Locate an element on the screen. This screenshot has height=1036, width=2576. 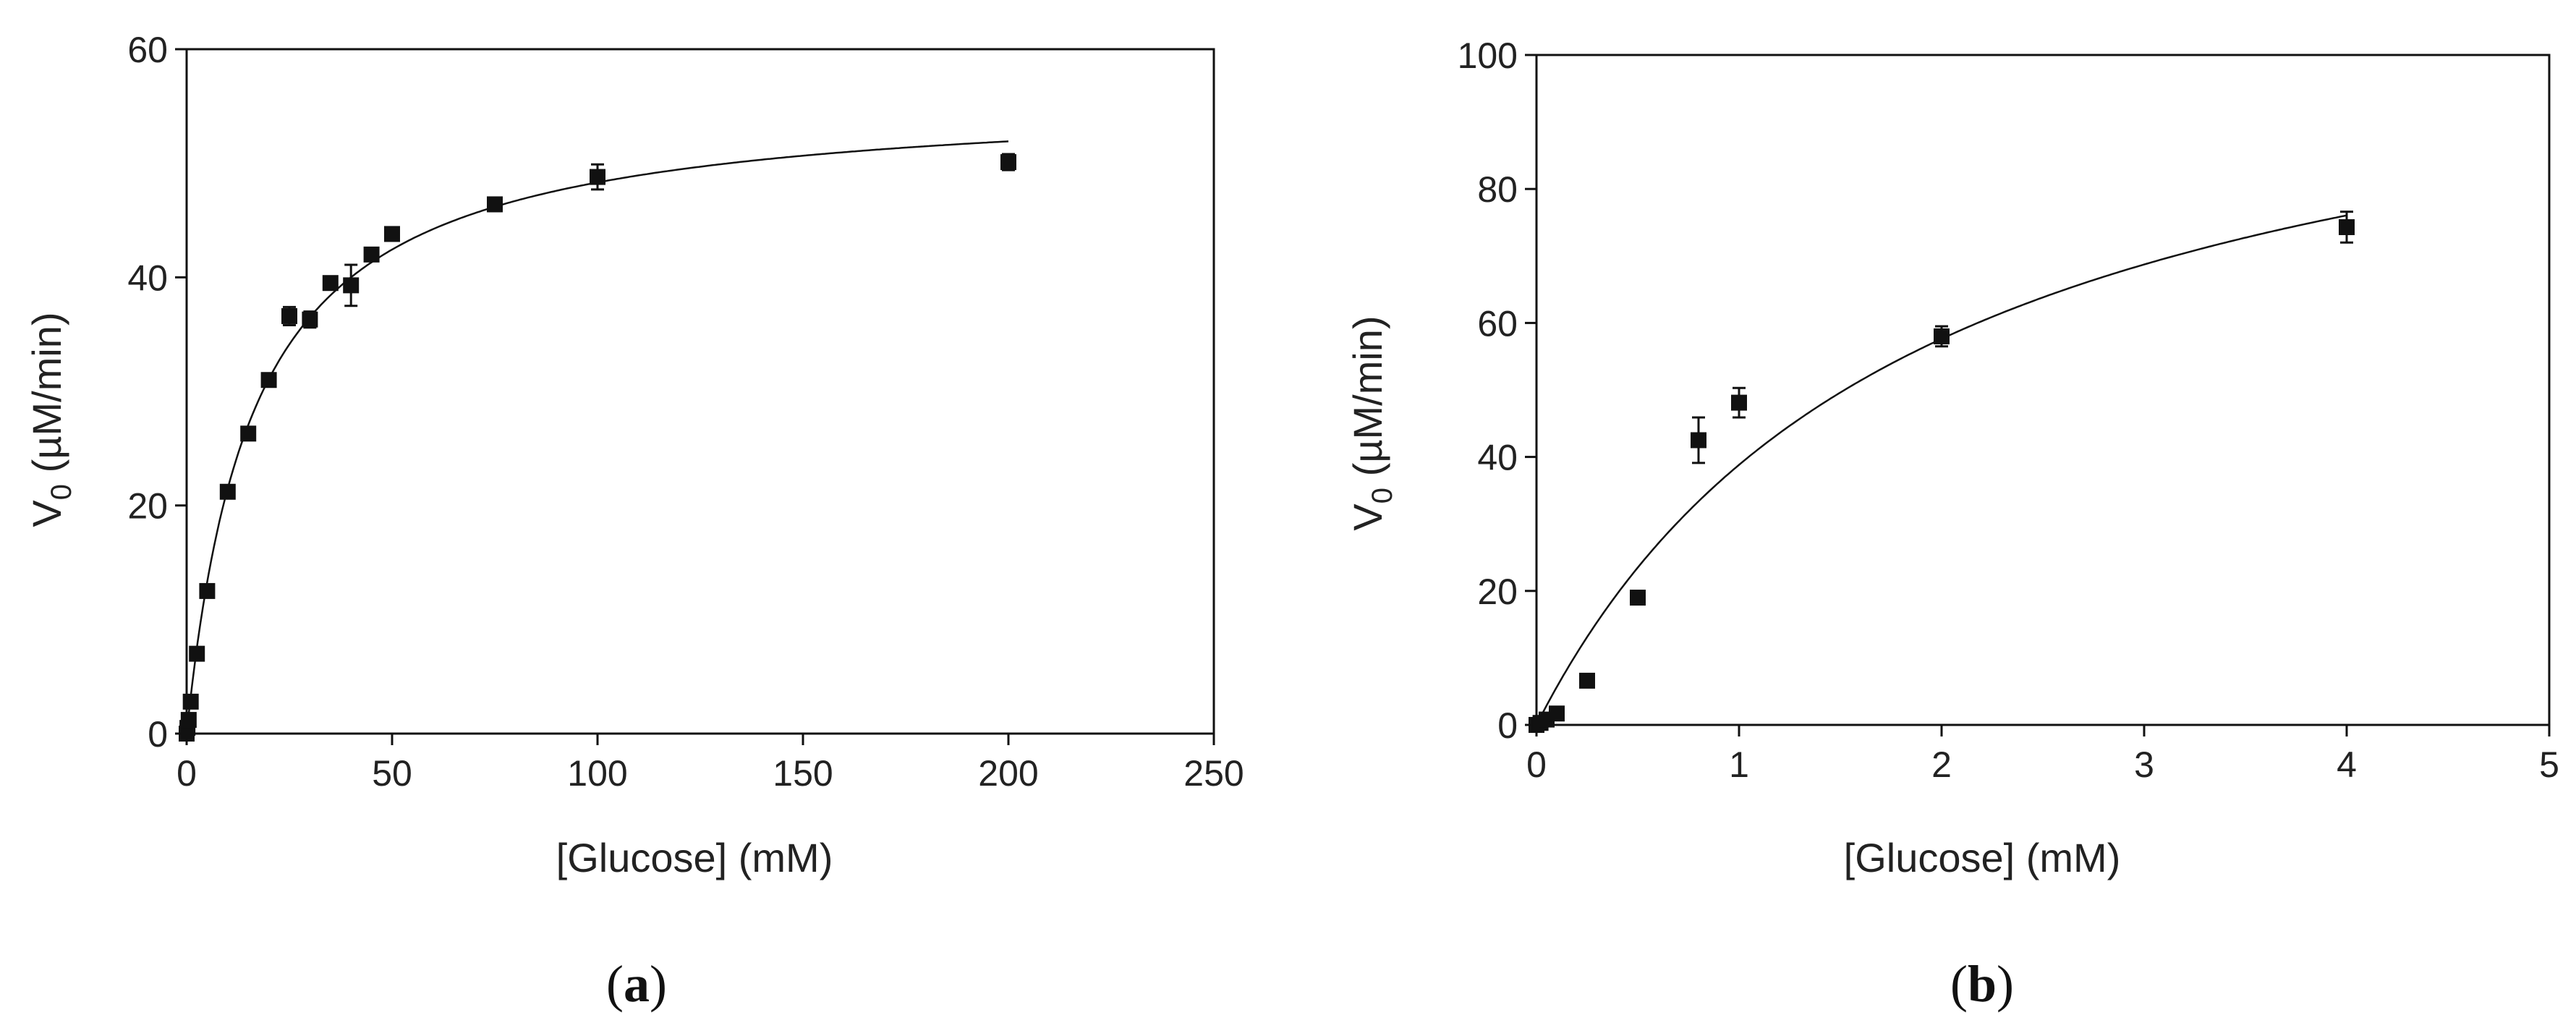
panel-b-y-axis-title-main: V is located at coordinates (1367, 517).